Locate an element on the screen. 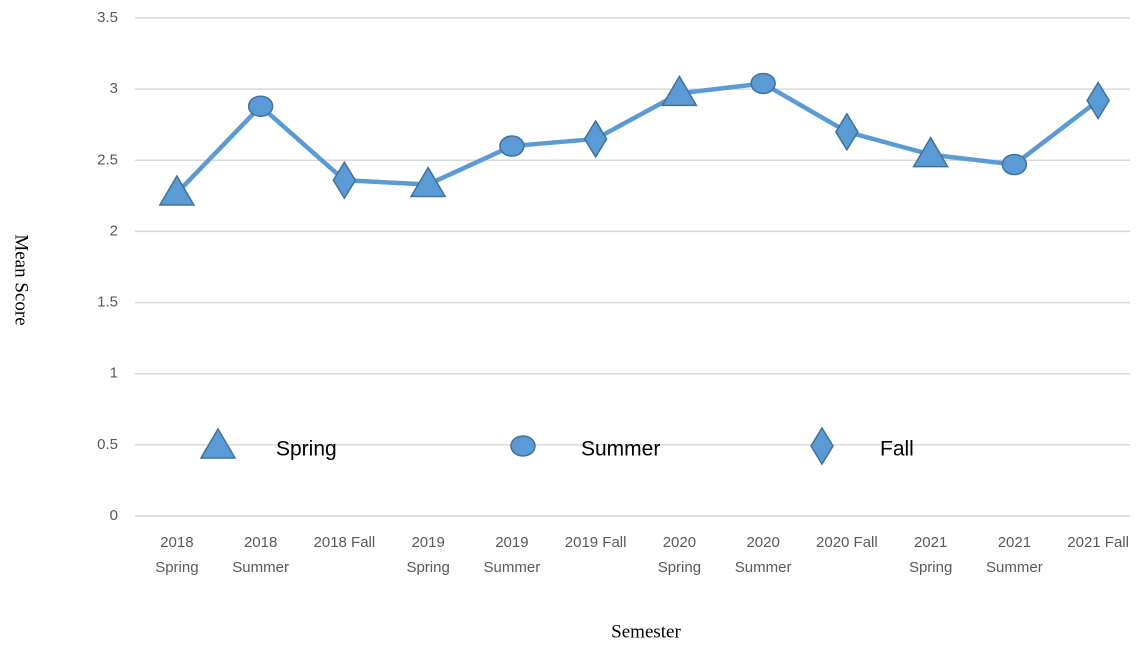 This screenshot has width=1141, height=646. y-tick-label: 3.5 is located at coordinates (107, 17).